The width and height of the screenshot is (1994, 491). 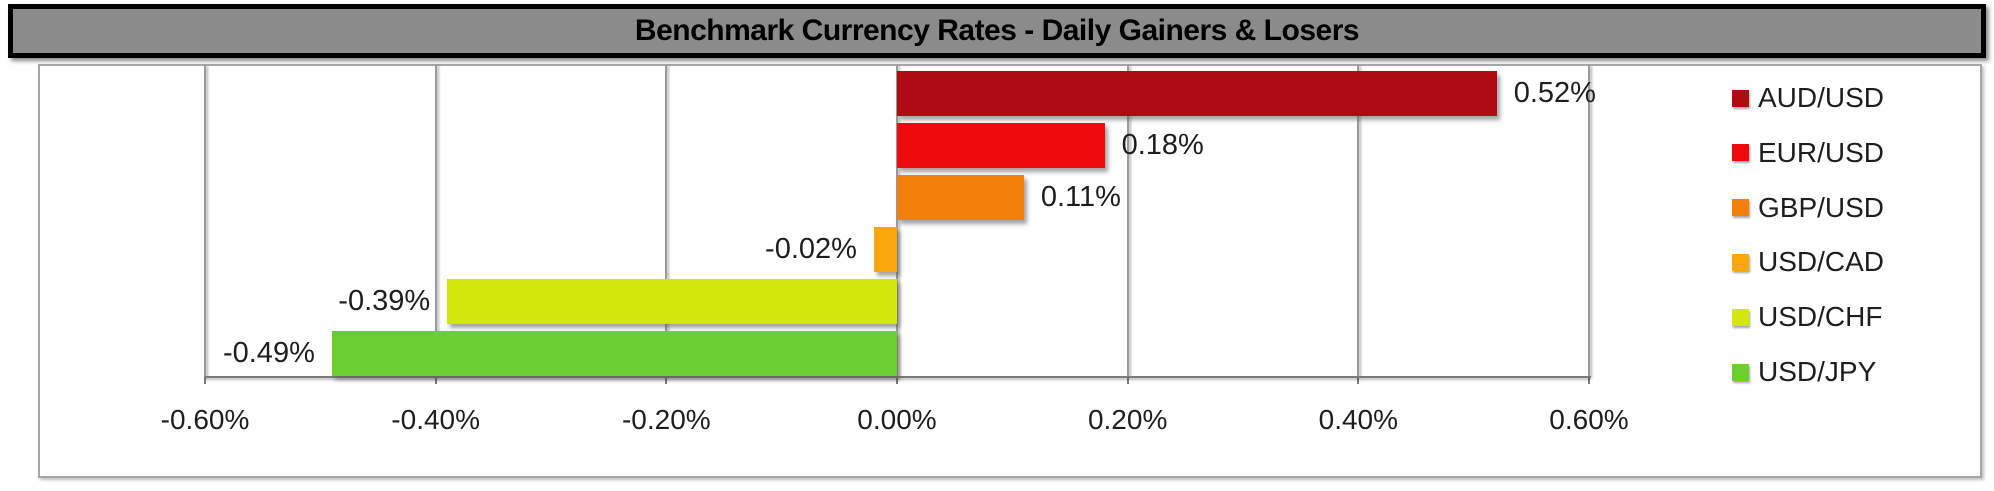 What do you see at coordinates (672, 301) in the screenshot?
I see `bar-usd-chf` at bounding box center [672, 301].